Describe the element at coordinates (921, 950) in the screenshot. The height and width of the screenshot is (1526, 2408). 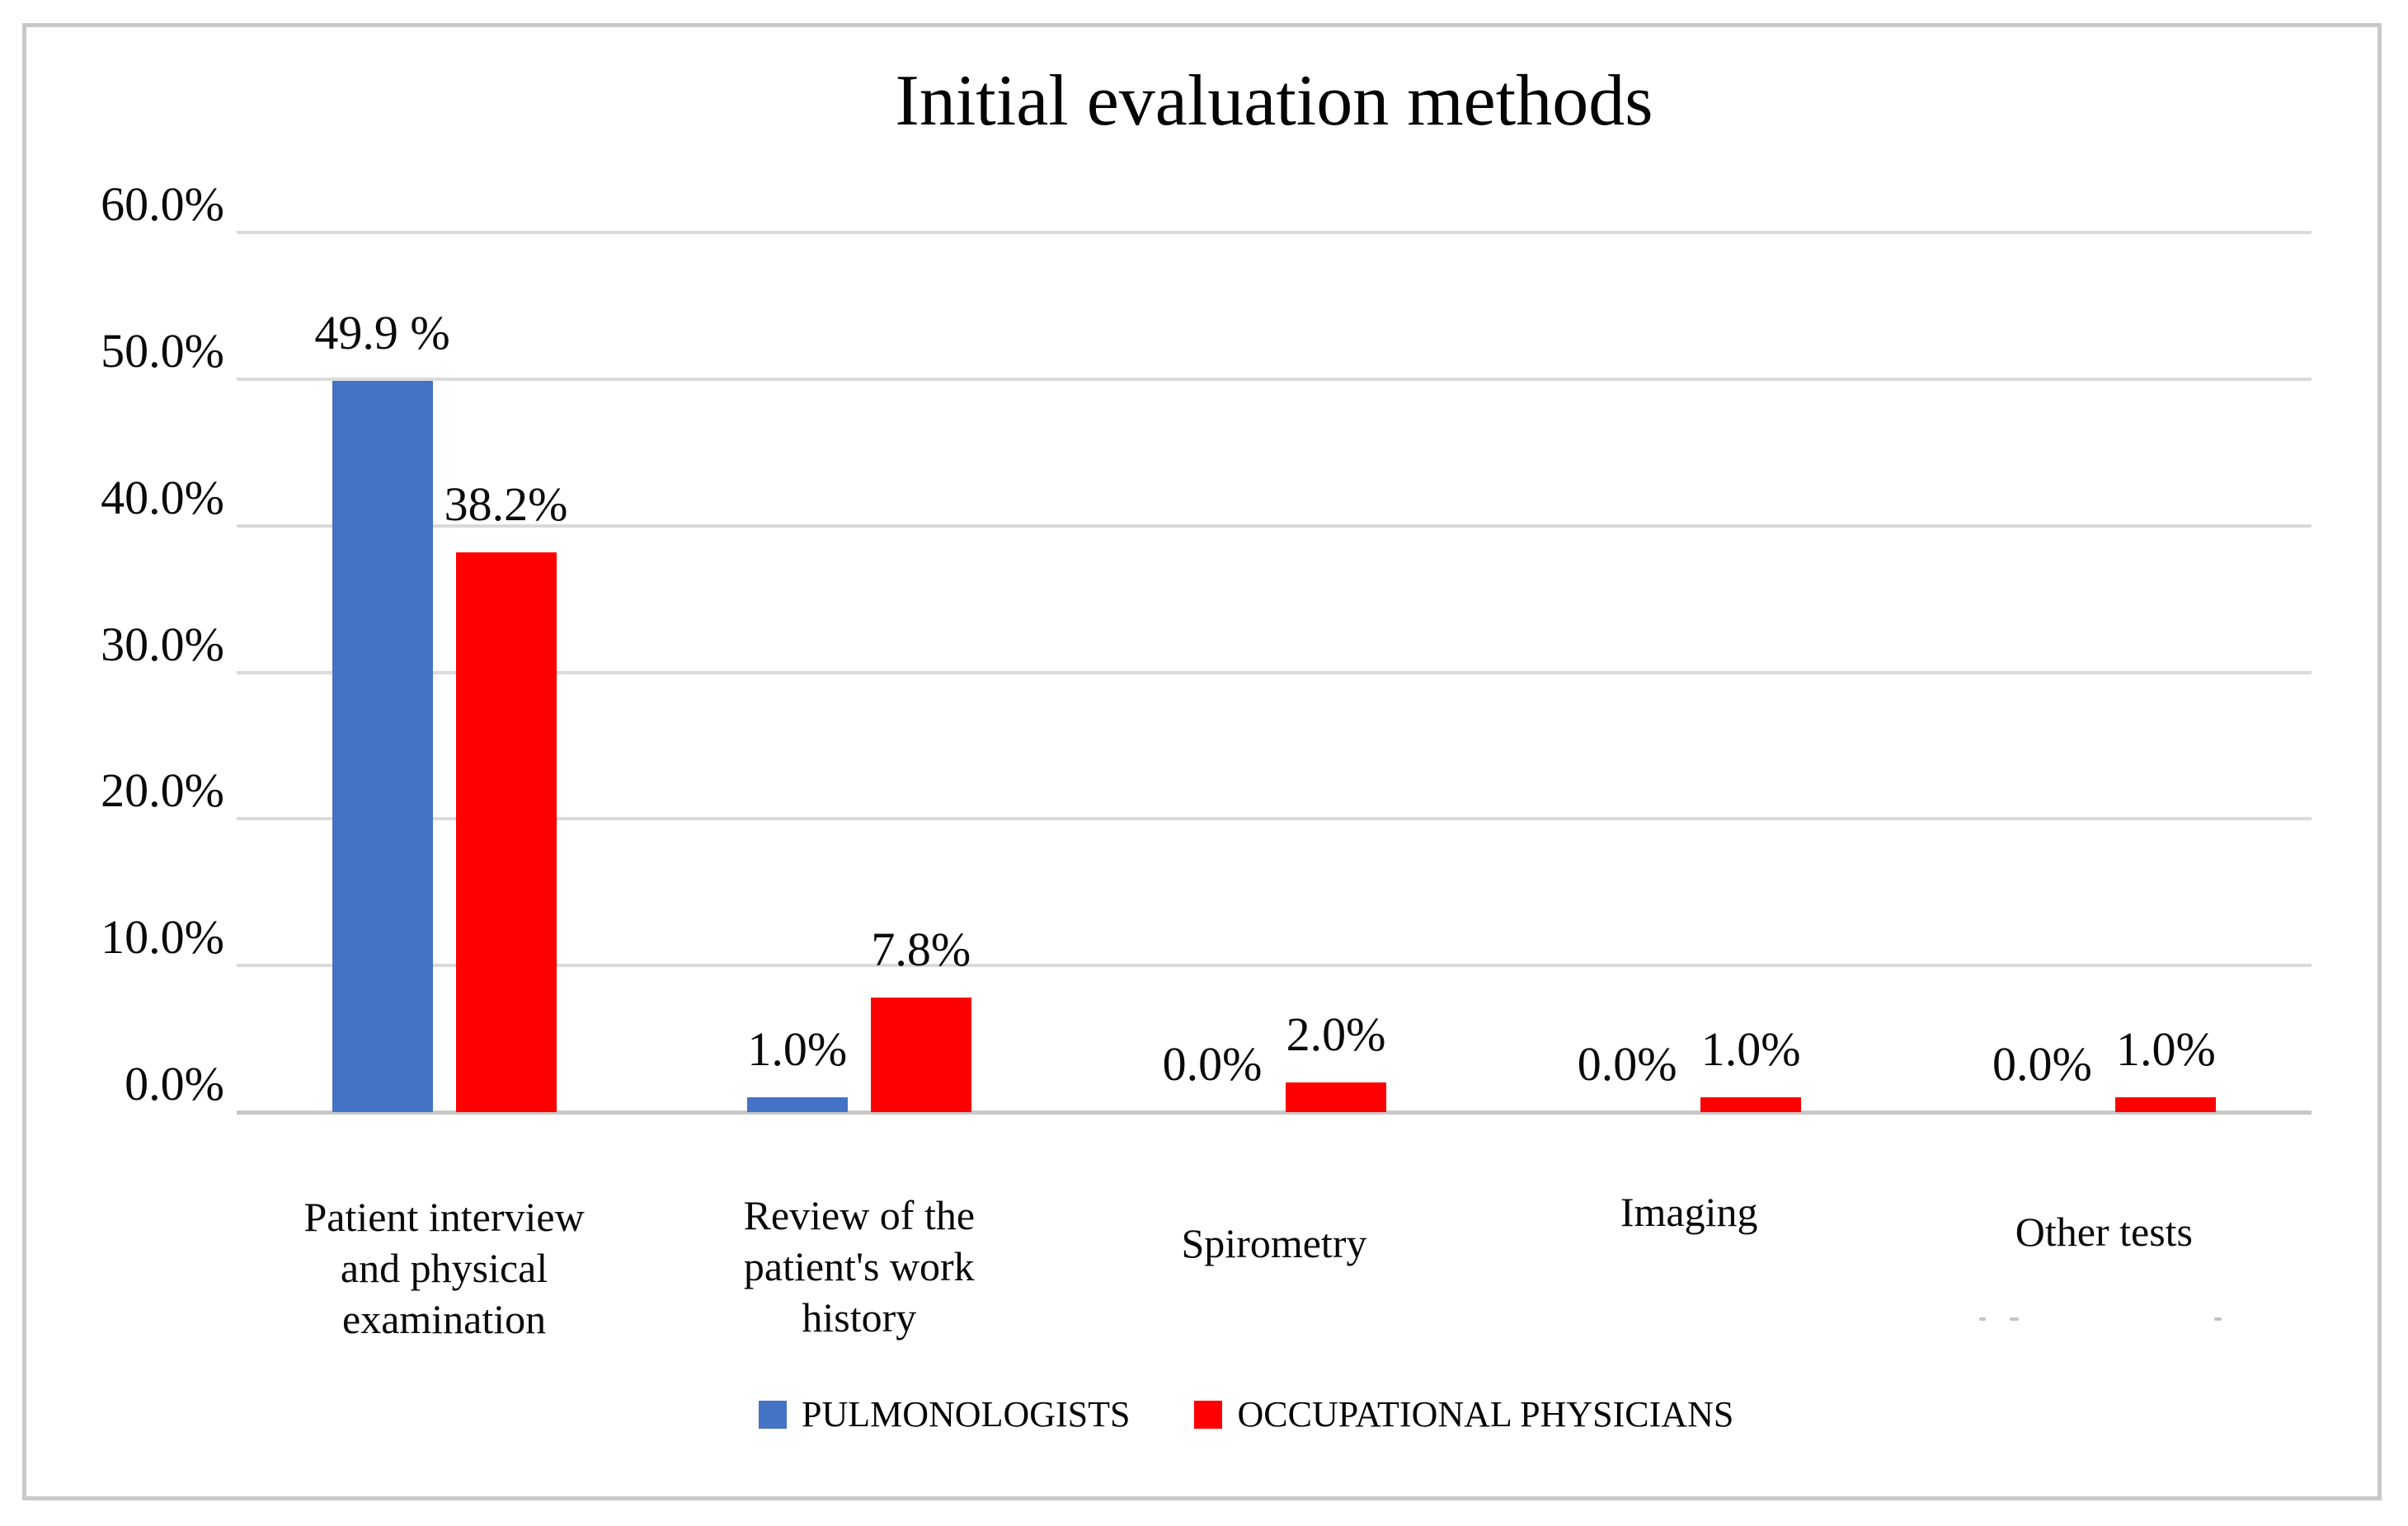
I see `data-label-occupational-physicians-work-history: 7.8%` at that location.